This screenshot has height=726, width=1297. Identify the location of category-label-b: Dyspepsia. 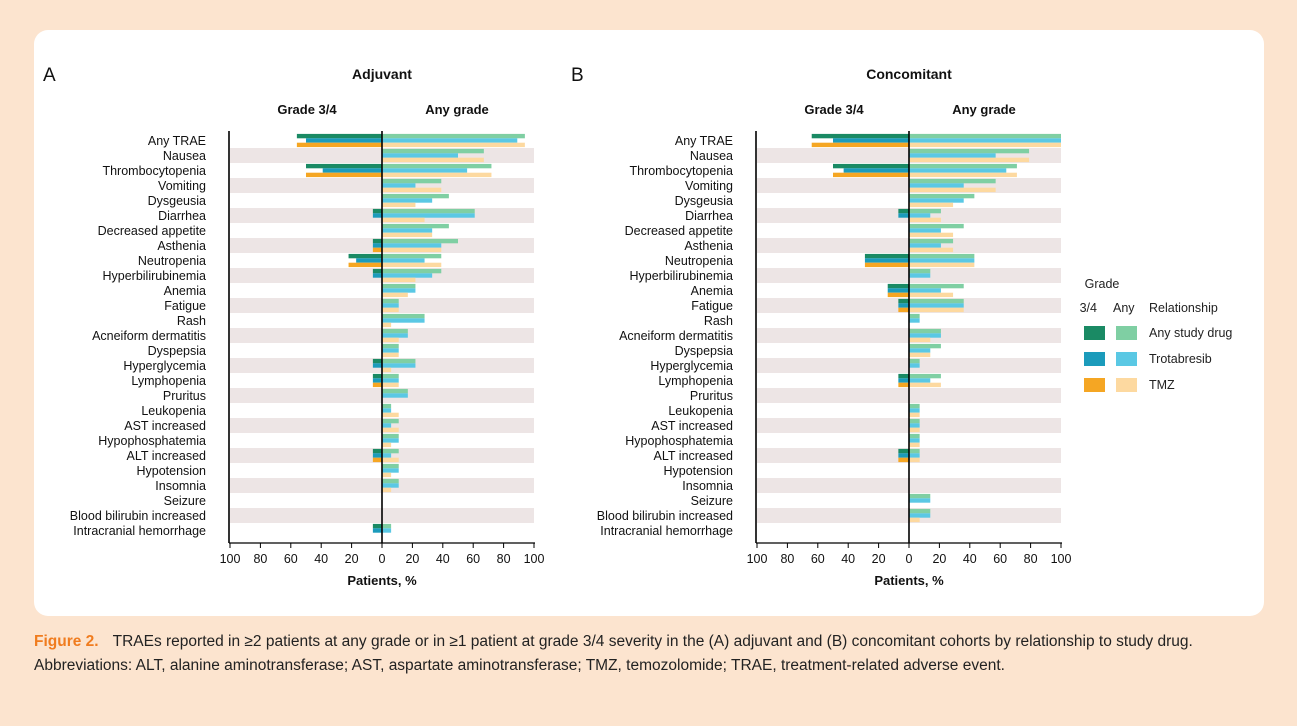
(704, 351).